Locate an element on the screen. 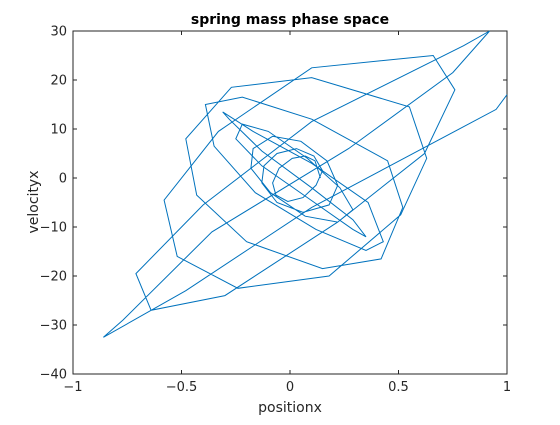 This screenshot has height=425, width=560. y-tick-label: −10 is located at coordinates (53, 228).